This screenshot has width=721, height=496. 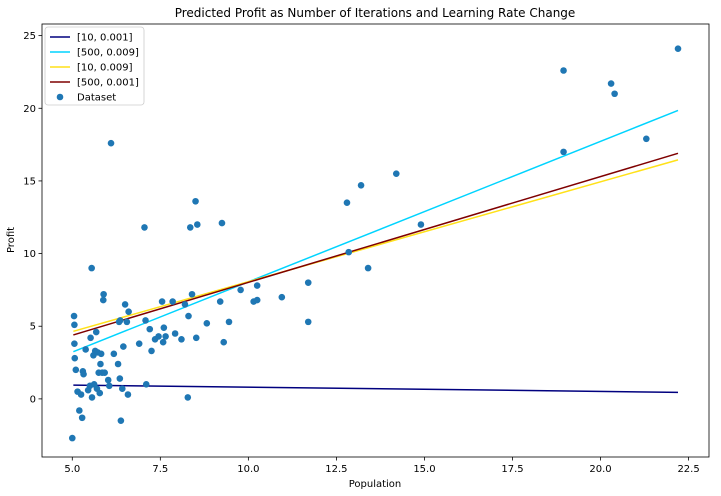 What do you see at coordinates (29, 254) in the screenshot?
I see `y-tick-label: 10` at bounding box center [29, 254].